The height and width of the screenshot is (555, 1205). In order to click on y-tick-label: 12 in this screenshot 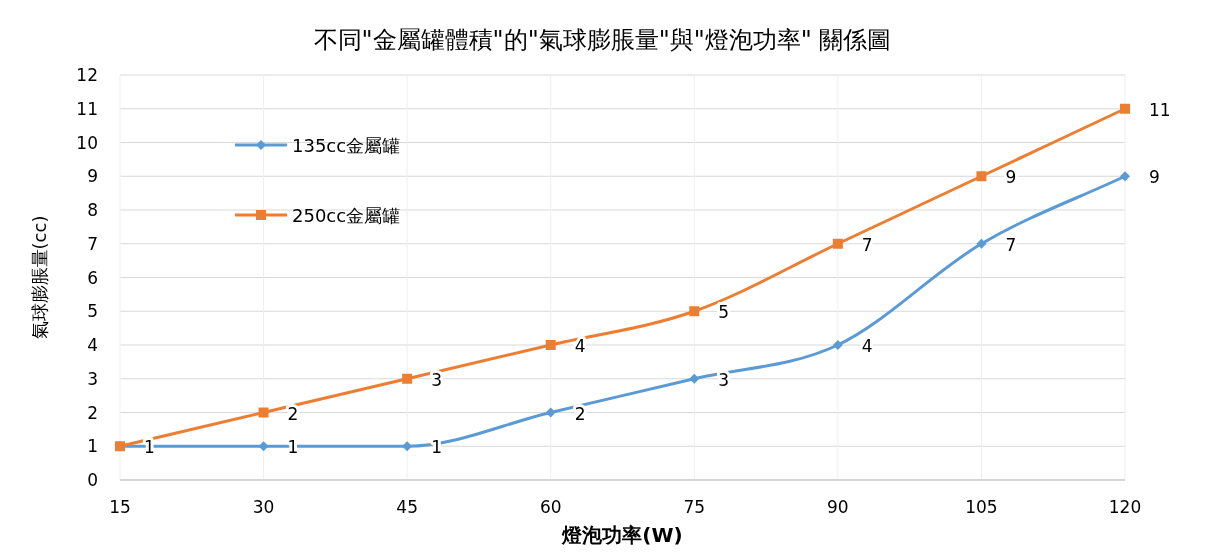, I will do `click(87, 75)`.